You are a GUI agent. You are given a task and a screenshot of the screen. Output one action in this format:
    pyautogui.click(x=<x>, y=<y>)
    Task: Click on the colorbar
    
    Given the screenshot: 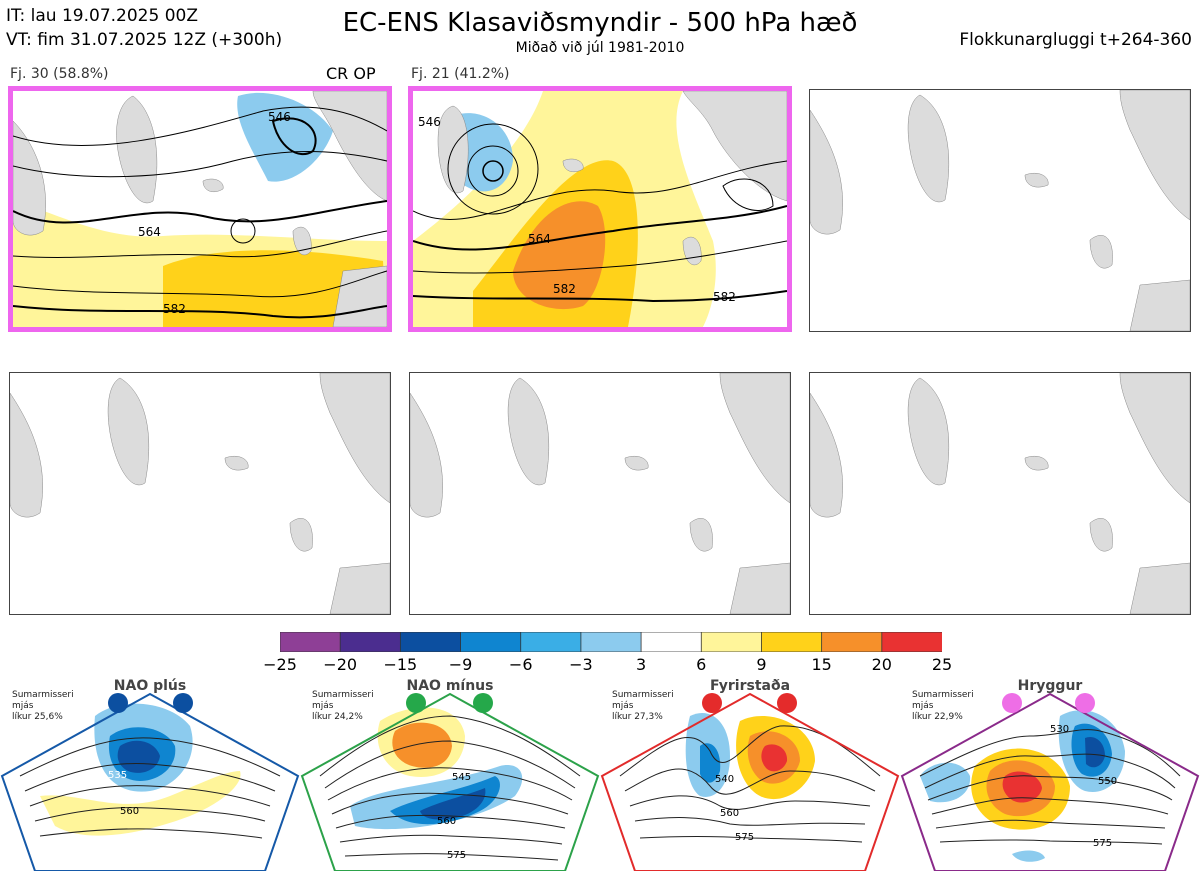 What is the action you would take?
    pyautogui.click(x=611, y=642)
    